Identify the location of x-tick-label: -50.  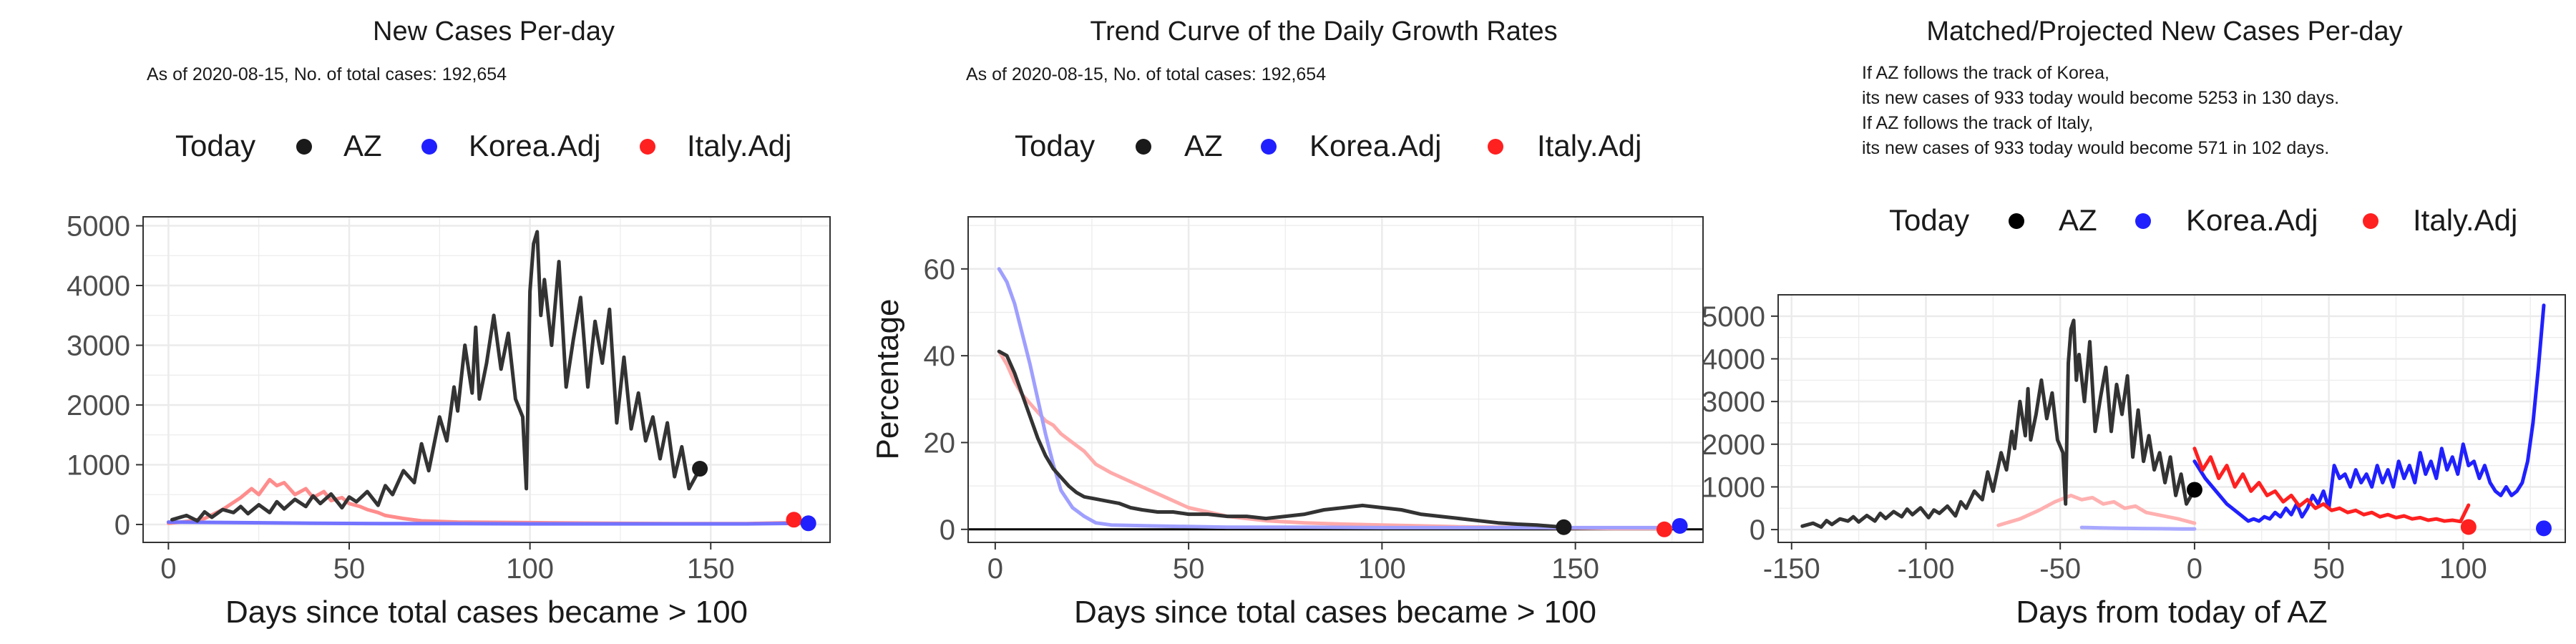
(2060, 569).